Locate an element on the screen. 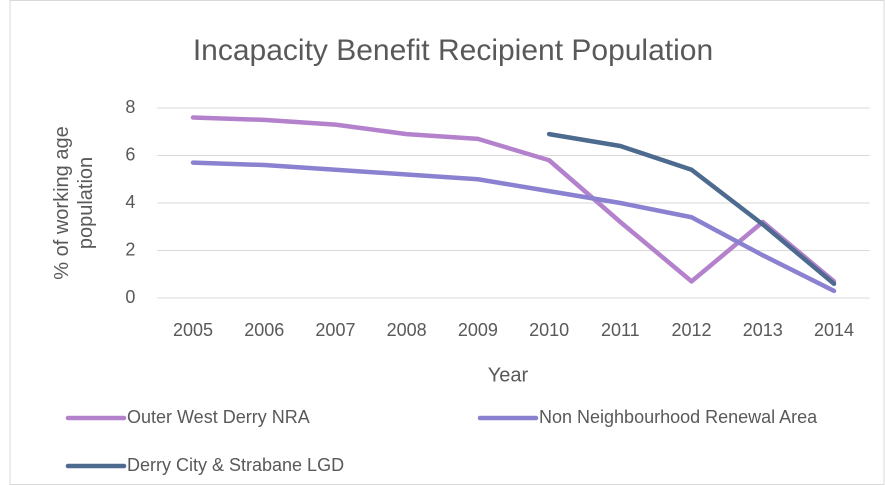  x-tick-label: 2012 is located at coordinates (692, 330).